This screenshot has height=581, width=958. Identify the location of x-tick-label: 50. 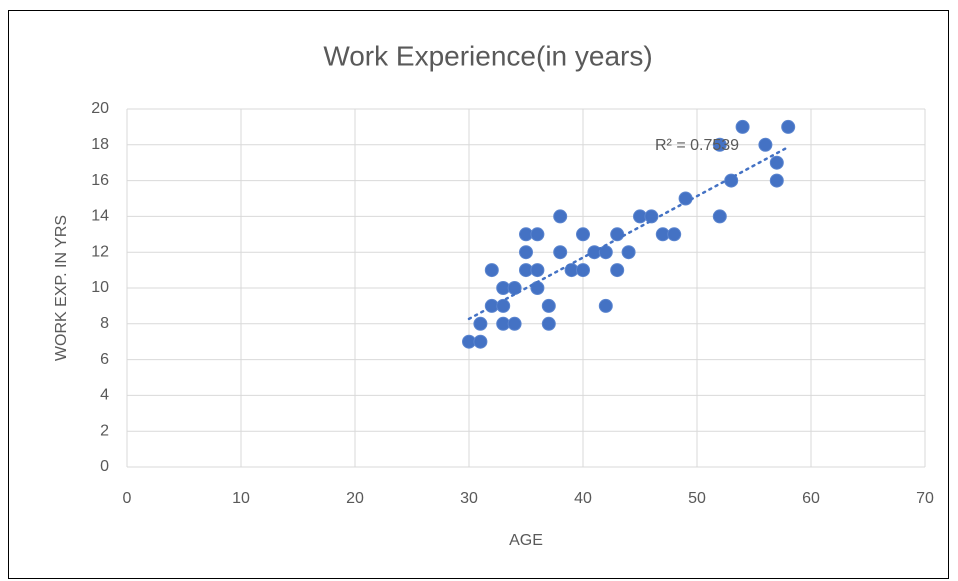
(697, 498).